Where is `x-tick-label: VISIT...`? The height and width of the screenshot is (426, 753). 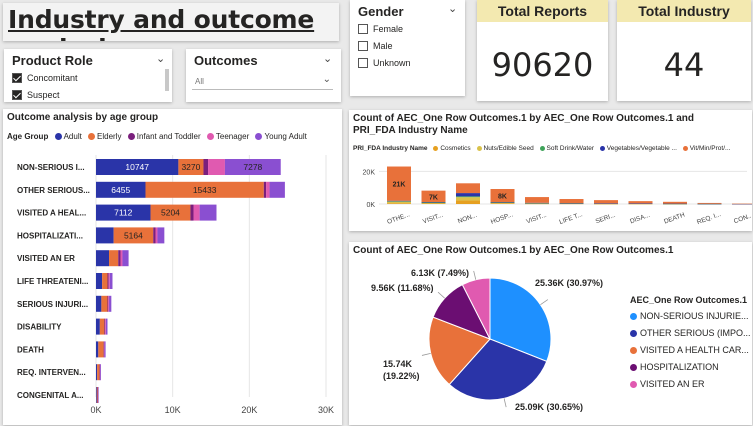
x-tick-label: VISIT... is located at coordinates (536, 219).